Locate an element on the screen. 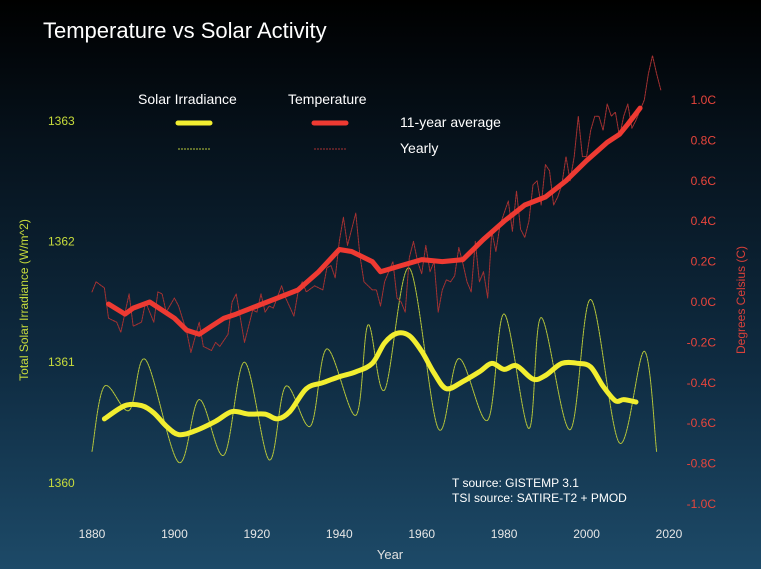 This screenshot has width=761, height=569. x-tick-label: 2000 is located at coordinates (586, 534).